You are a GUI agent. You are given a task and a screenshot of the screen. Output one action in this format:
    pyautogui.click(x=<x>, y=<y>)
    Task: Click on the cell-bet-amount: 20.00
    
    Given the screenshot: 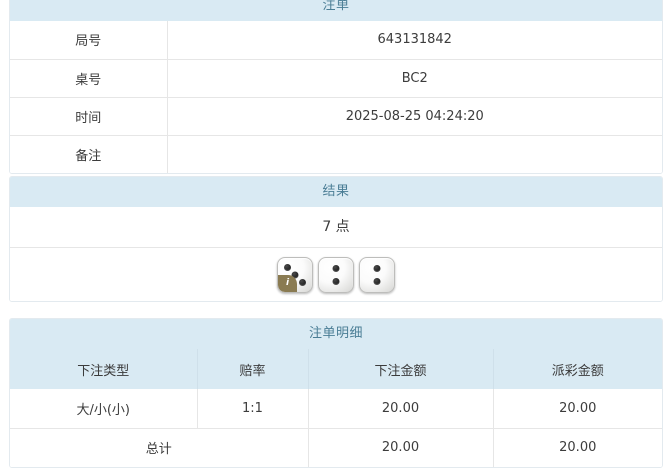 What is the action you would take?
    pyautogui.click(x=400, y=409)
    